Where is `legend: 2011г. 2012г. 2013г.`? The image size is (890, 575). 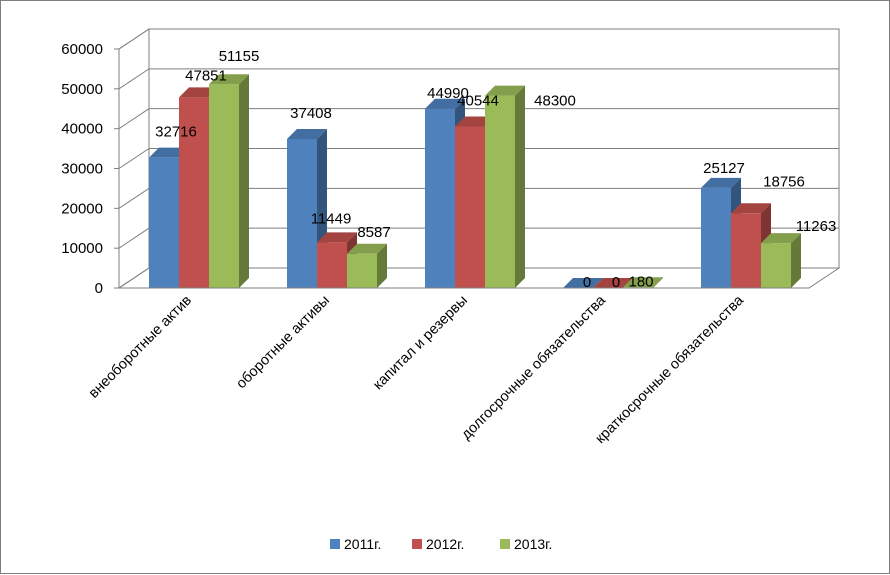 legend: 2011г. 2012г. 2013г. is located at coordinates (441, 544).